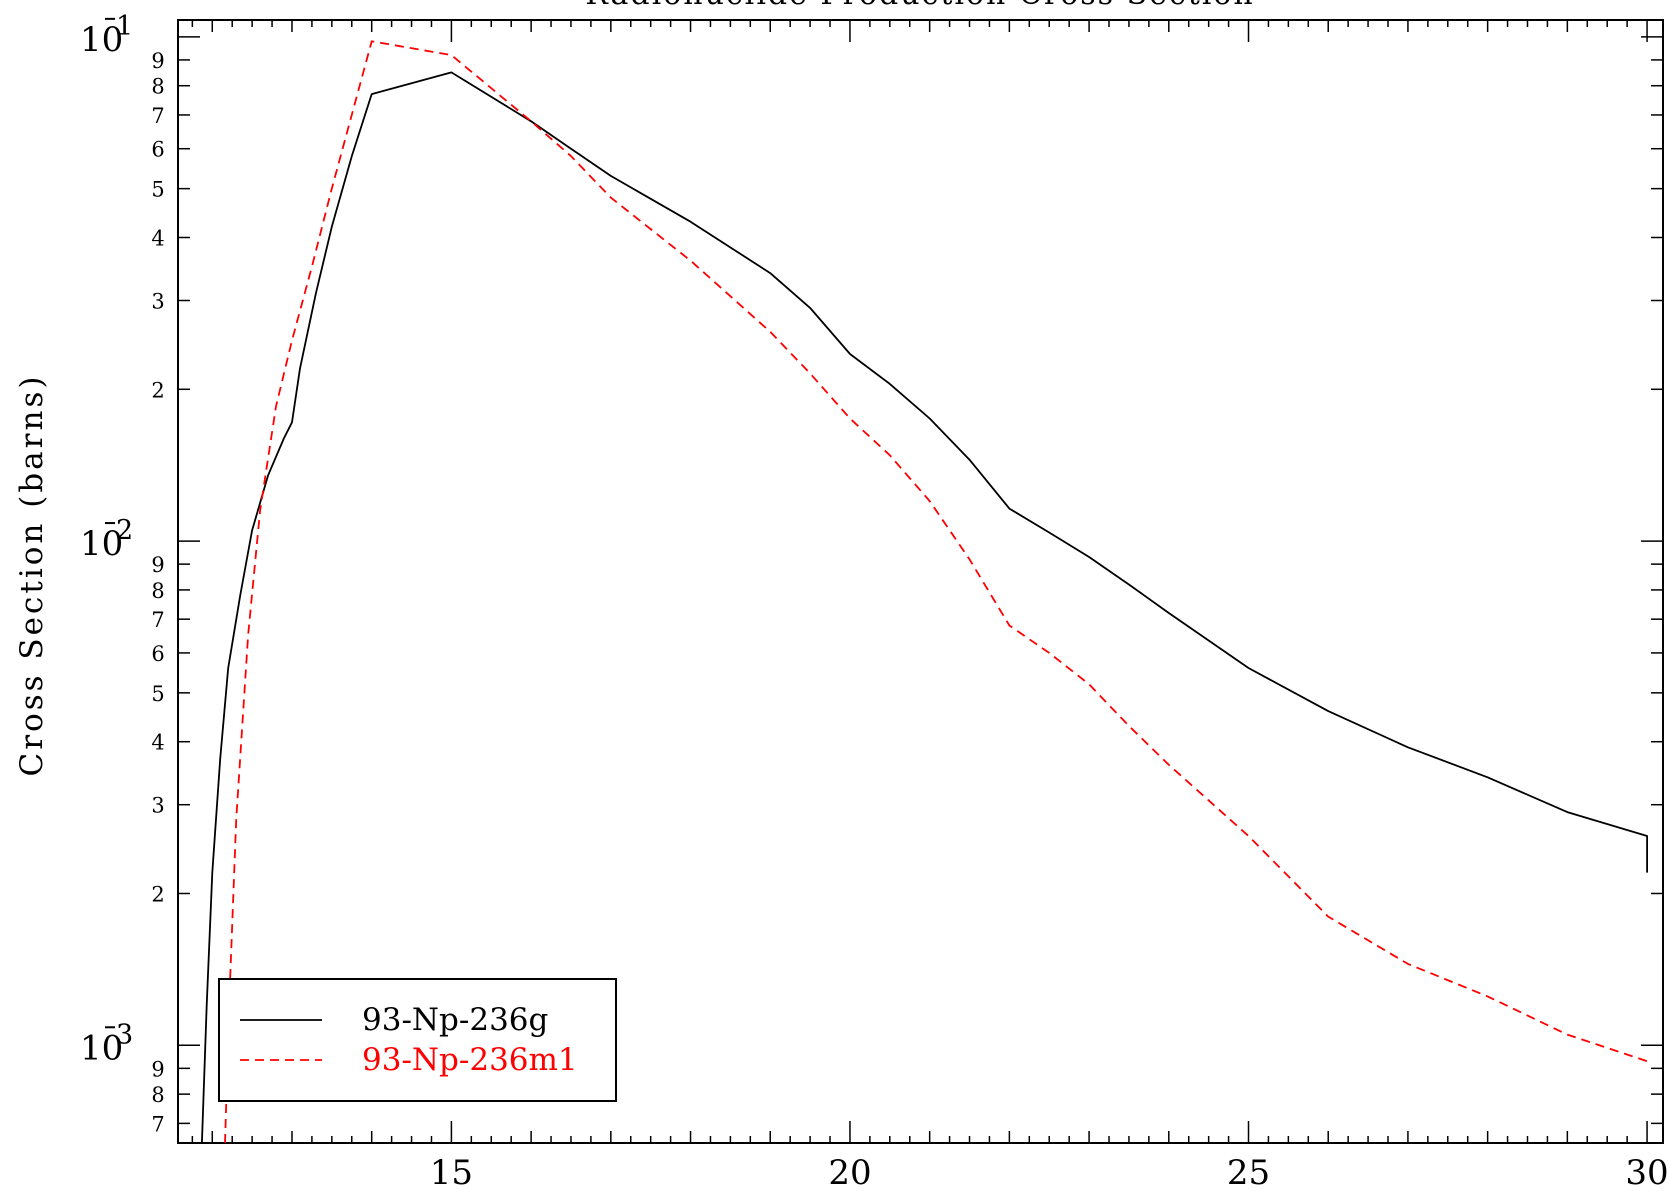 The height and width of the screenshot is (1191, 1669). What do you see at coordinates (1646, 1172) in the screenshot?
I see `x-tick-label: 30` at bounding box center [1646, 1172].